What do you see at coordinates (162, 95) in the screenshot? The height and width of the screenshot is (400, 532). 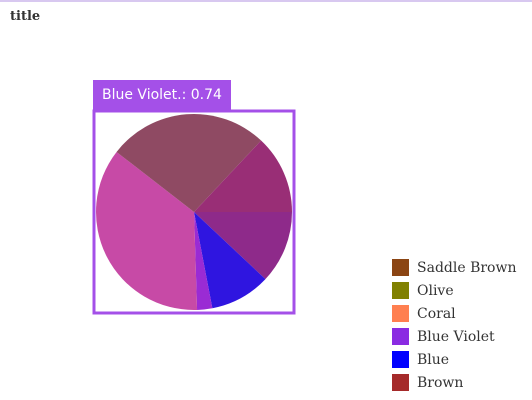 I see `highlight-tooltip: Blue Violet.: 0.74` at bounding box center [162, 95].